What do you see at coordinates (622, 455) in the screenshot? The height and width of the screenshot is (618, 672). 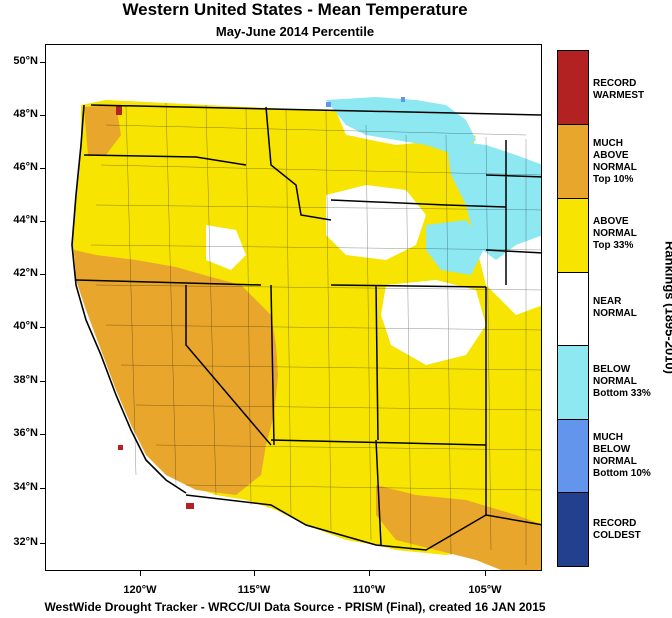 I see `legend-label-much-below-normal: MUCH BELOW NORMAL Bottom 10%` at bounding box center [622, 455].